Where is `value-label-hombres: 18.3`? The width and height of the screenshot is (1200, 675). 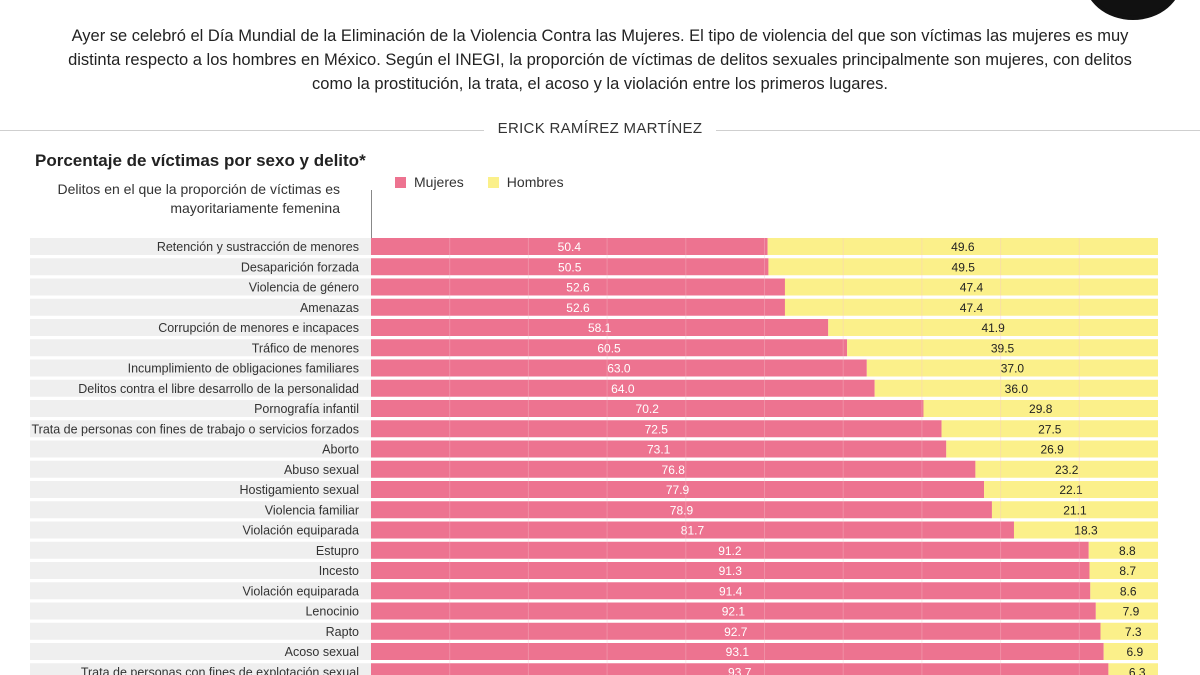
value-label-hombres: 18.3 is located at coordinates (1086, 531).